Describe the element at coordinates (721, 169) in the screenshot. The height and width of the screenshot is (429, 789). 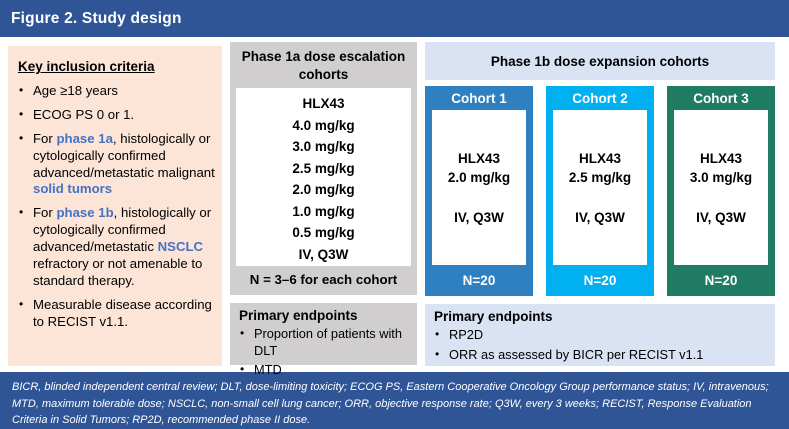
I see `cohort-dose-group: HLX43 3.0 mg/kg` at that location.